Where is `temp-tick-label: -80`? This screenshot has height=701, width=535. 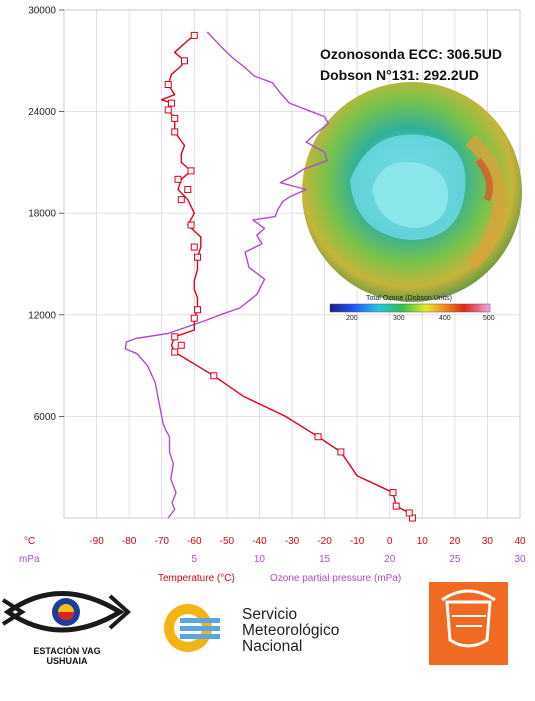
temp-tick-label: -80 is located at coordinates (129, 541).